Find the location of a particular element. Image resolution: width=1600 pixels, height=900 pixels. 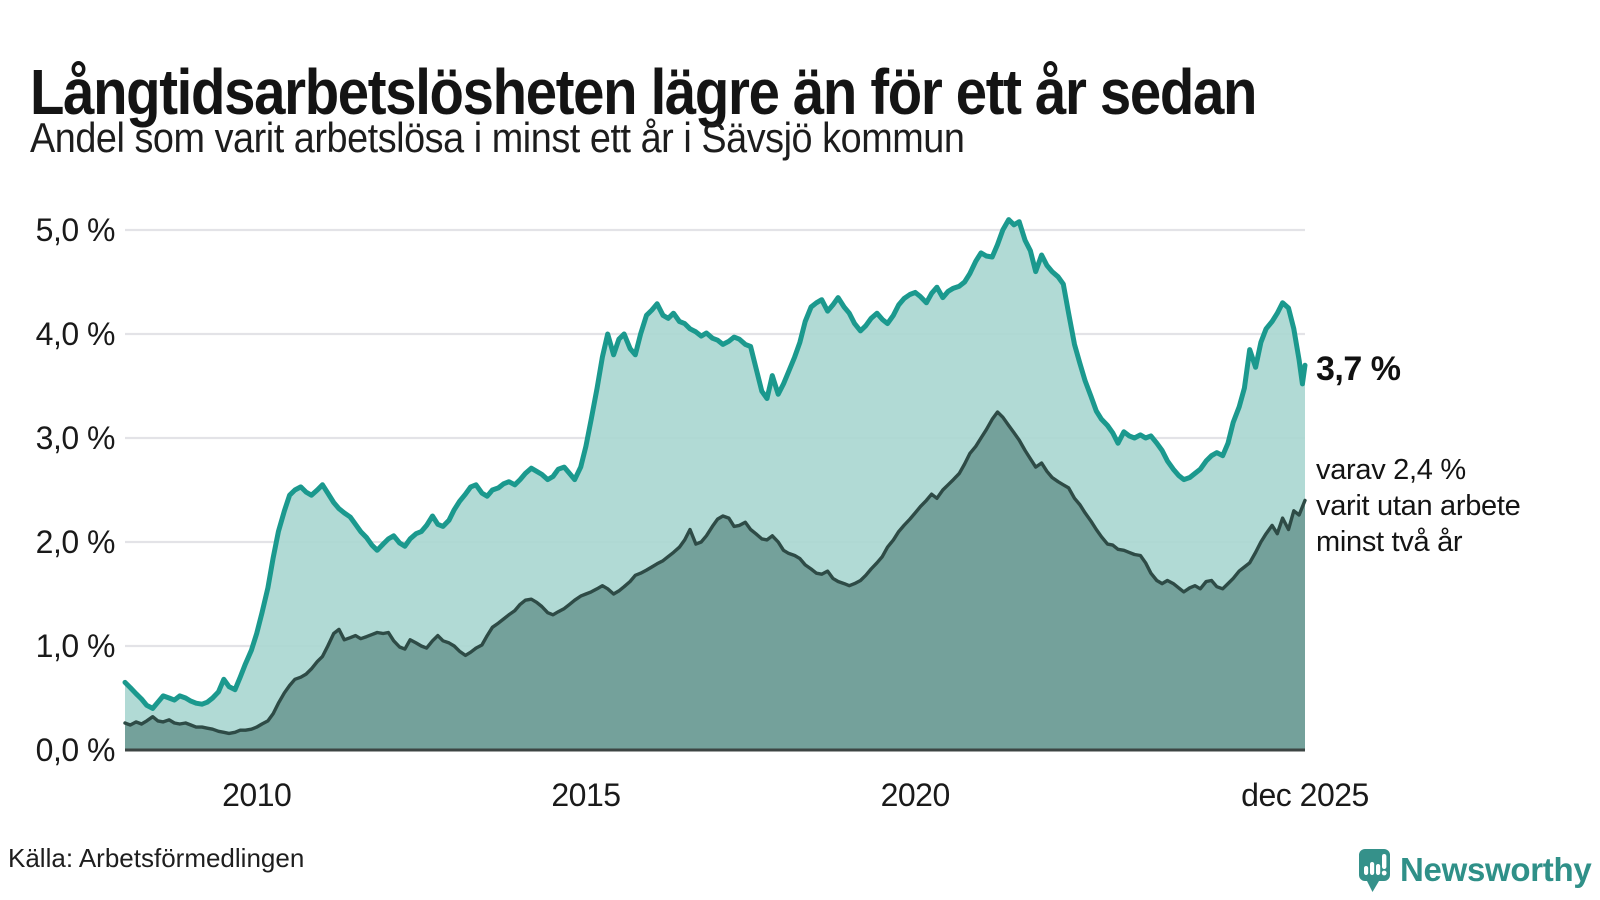

newsworthy-logo: Newsworthy is located at coordinates (1475, 870).